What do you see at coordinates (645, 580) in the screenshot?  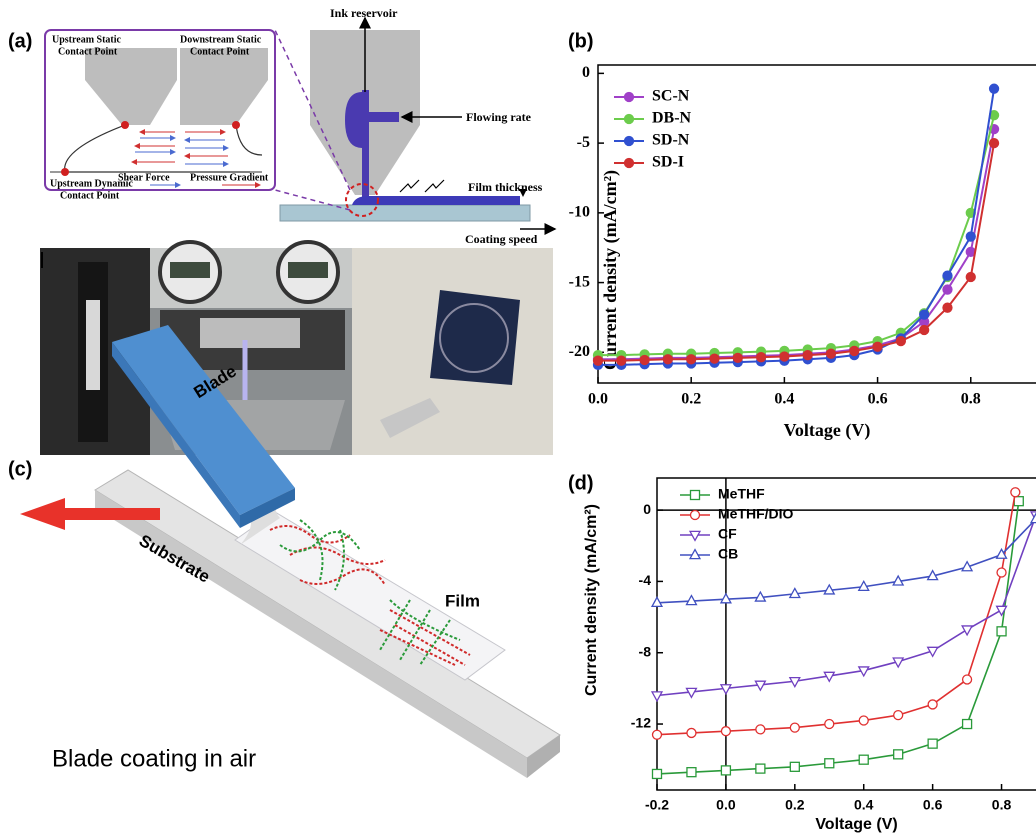 I see `y-tick-label: -4` at bounding box center [645, 580].